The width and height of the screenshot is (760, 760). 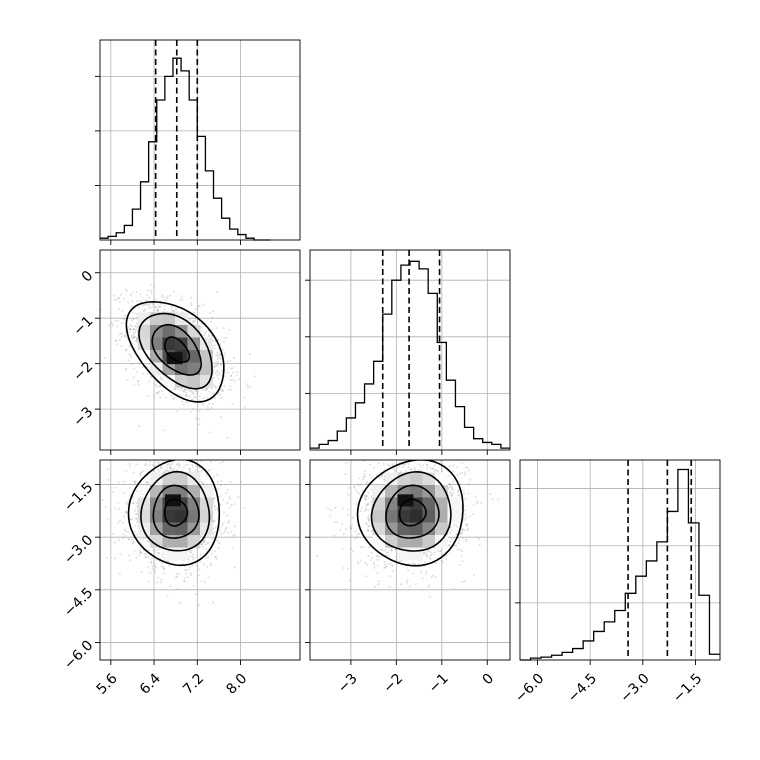 I want to click on histogram-steps, so click(x=185, y=149).